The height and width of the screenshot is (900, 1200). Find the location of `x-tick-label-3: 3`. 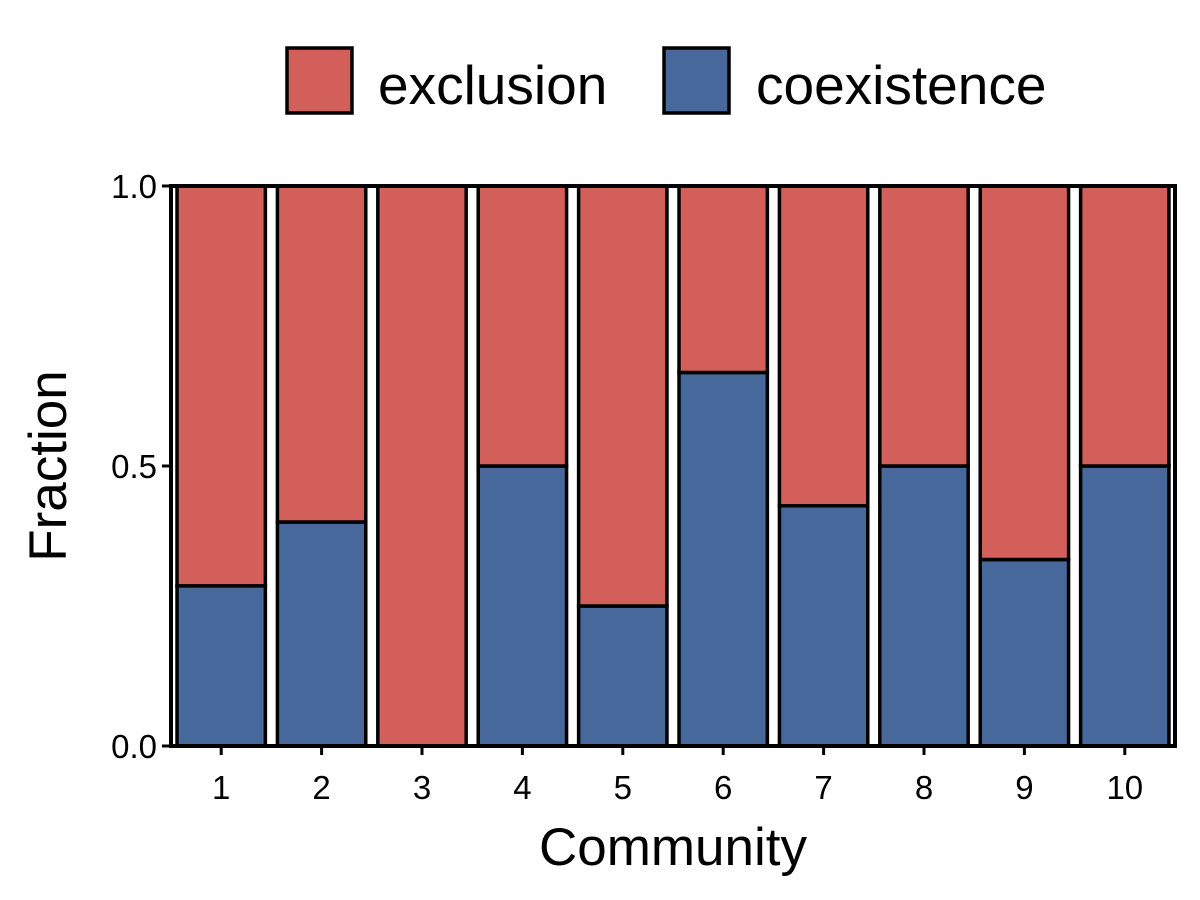

x-tick-label-3: 3 is located at coordinates (422, 787).